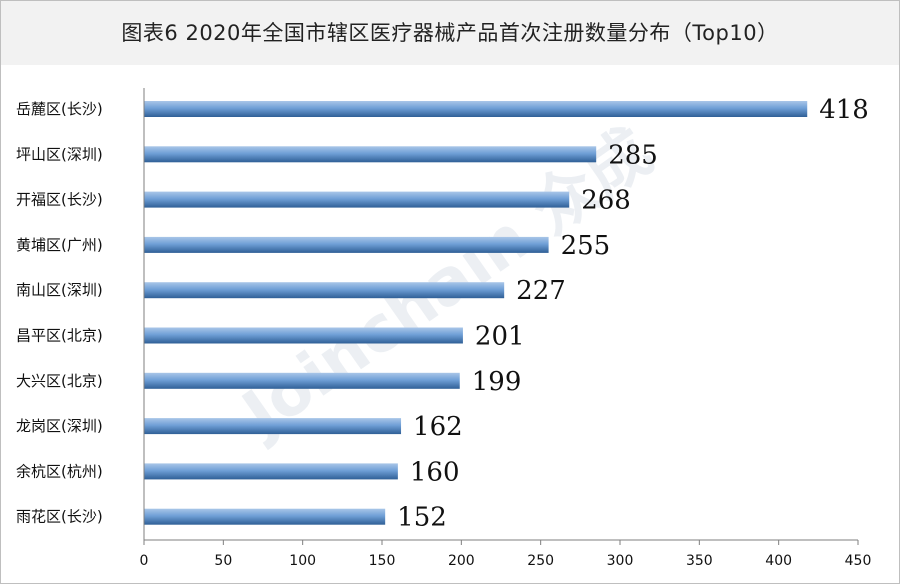  What do you see at coordinates (422, 518) in the screenshot?
I see `data-label: 152` at bounding box center [422, 518].